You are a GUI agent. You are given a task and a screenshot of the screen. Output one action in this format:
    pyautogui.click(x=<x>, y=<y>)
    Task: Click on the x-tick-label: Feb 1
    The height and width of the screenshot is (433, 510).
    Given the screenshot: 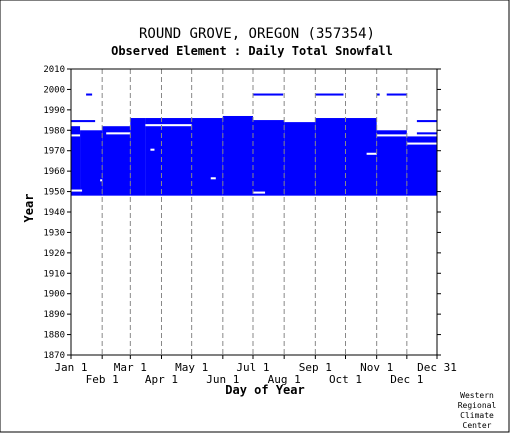 What is the action you would take?
    pyautogui.click(x=102, y=379)
    